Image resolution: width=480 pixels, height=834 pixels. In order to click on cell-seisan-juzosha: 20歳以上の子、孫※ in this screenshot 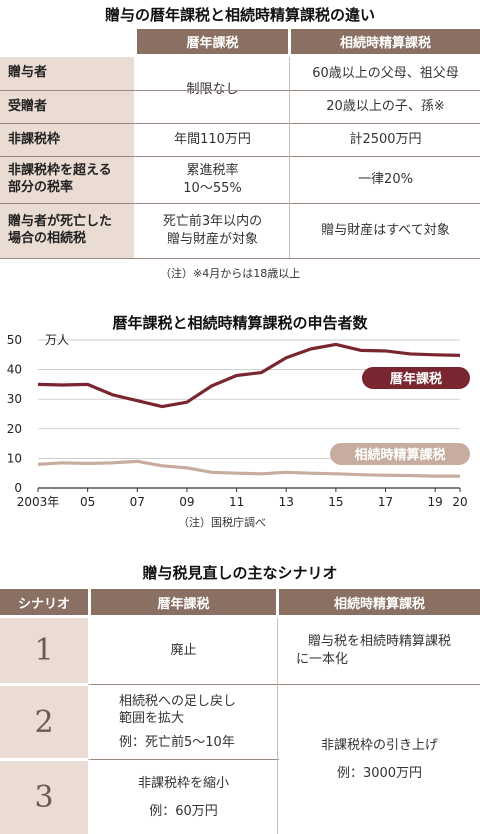, I will do `click(385, 107)`.